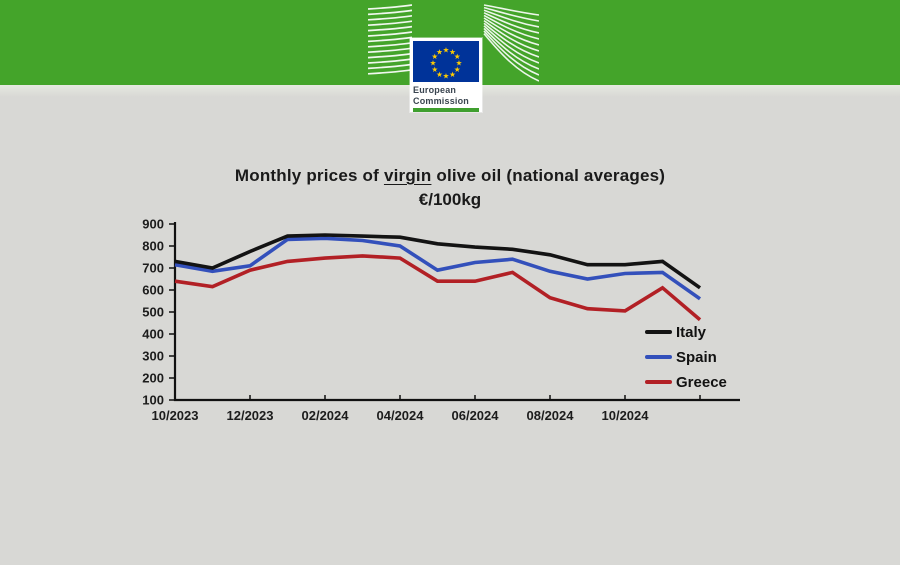 This screenshot has height=565, width=900. What do you see at coordinates (548, 175) in the screenshot?
I see `chart-title-suffix: olive oil (national averages)` at bounding box center [548, 175].